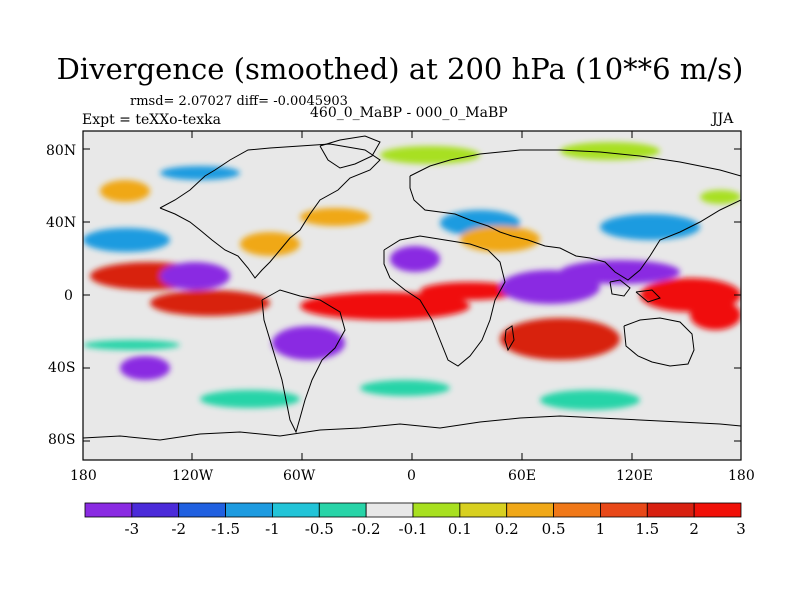 Image resolution: width=800 pixels, height=600 pixels. What do you see at coordinates (601, 529) in the screenshot?
I see `colorbar-label-10: 1` at bounding box center [601, 529].